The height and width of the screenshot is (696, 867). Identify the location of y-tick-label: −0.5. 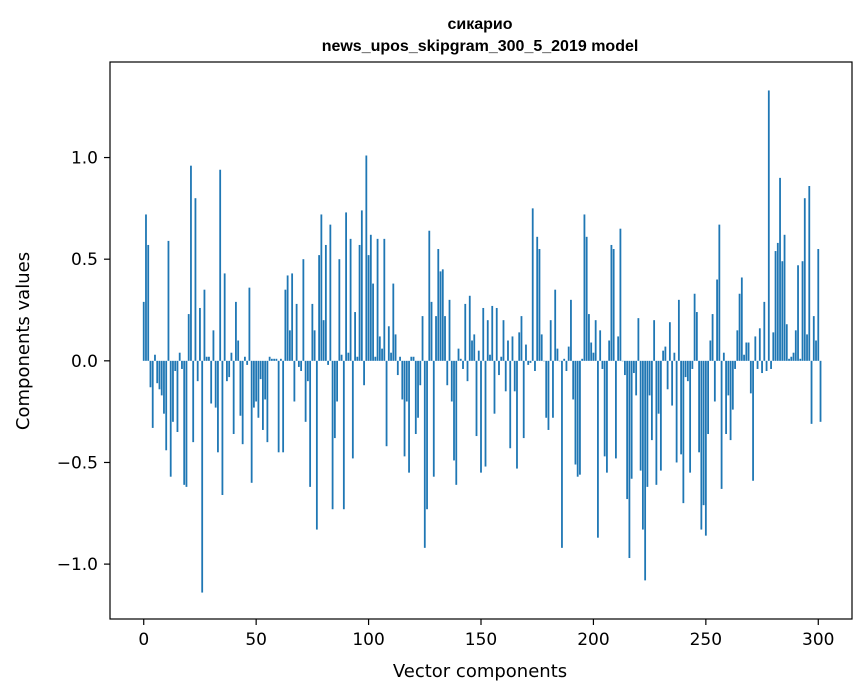
(77, 463).